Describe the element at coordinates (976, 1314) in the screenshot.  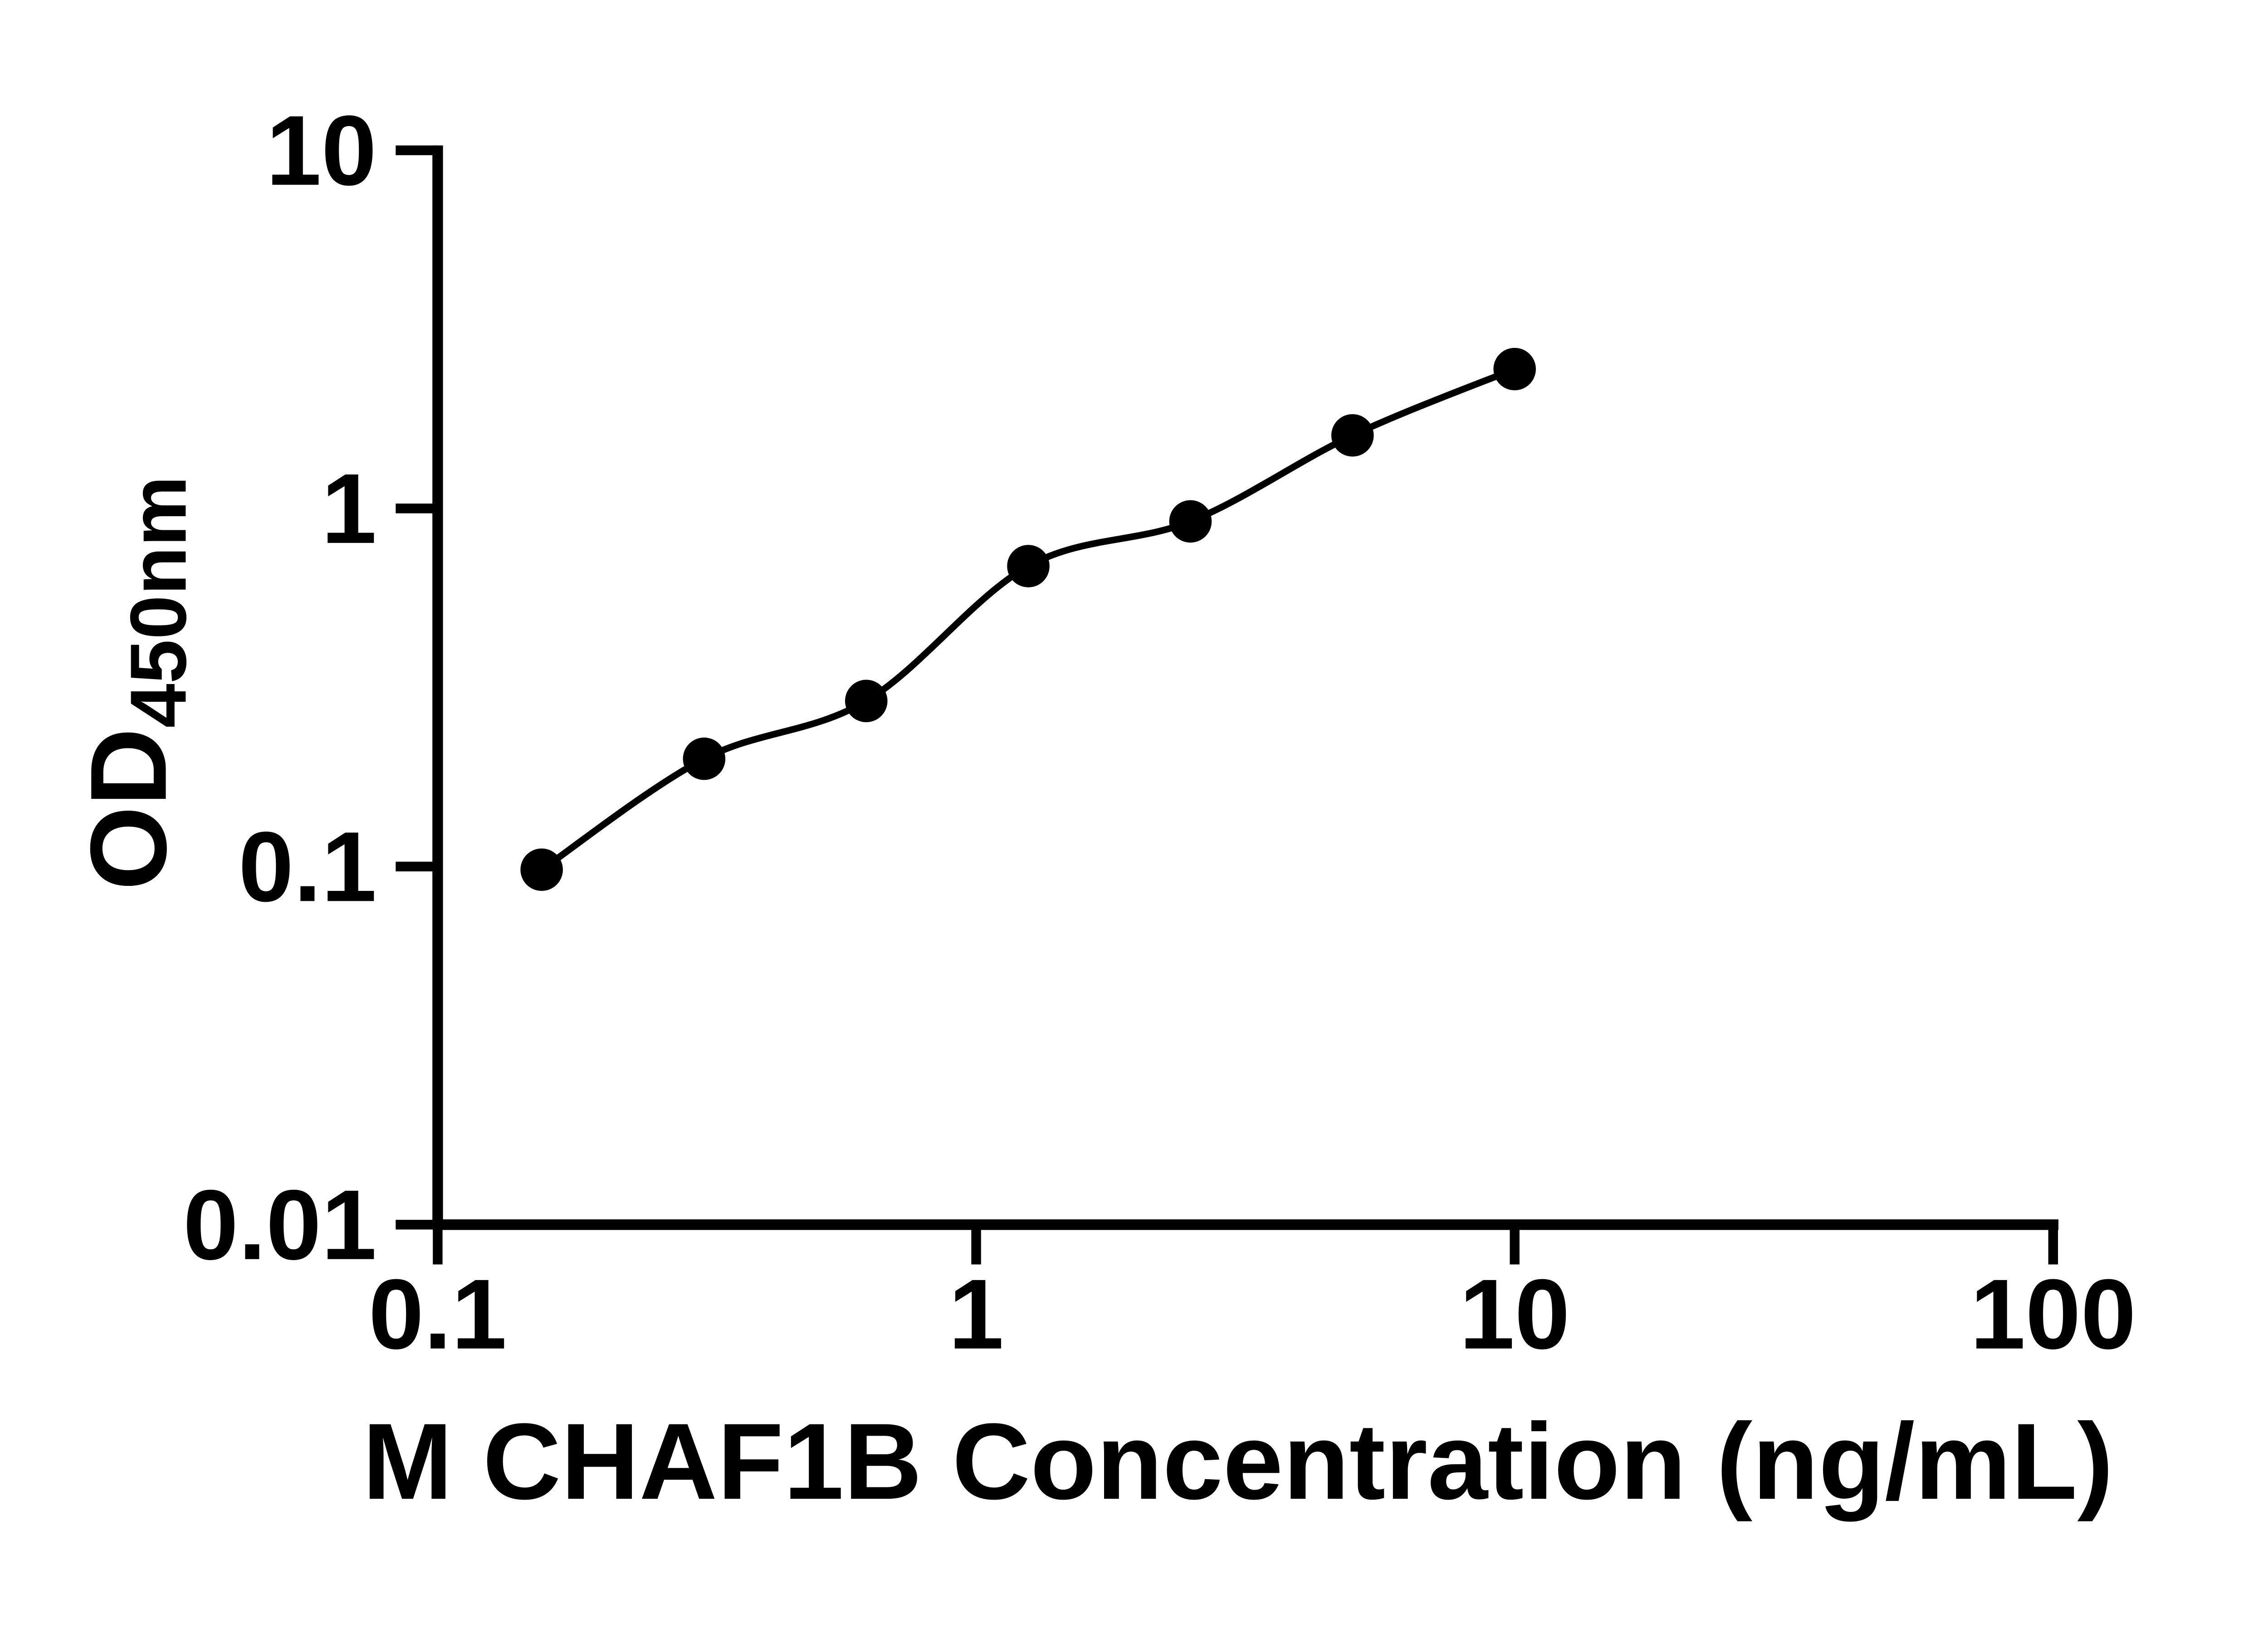
I see `x-tick-label: 1` at that location.